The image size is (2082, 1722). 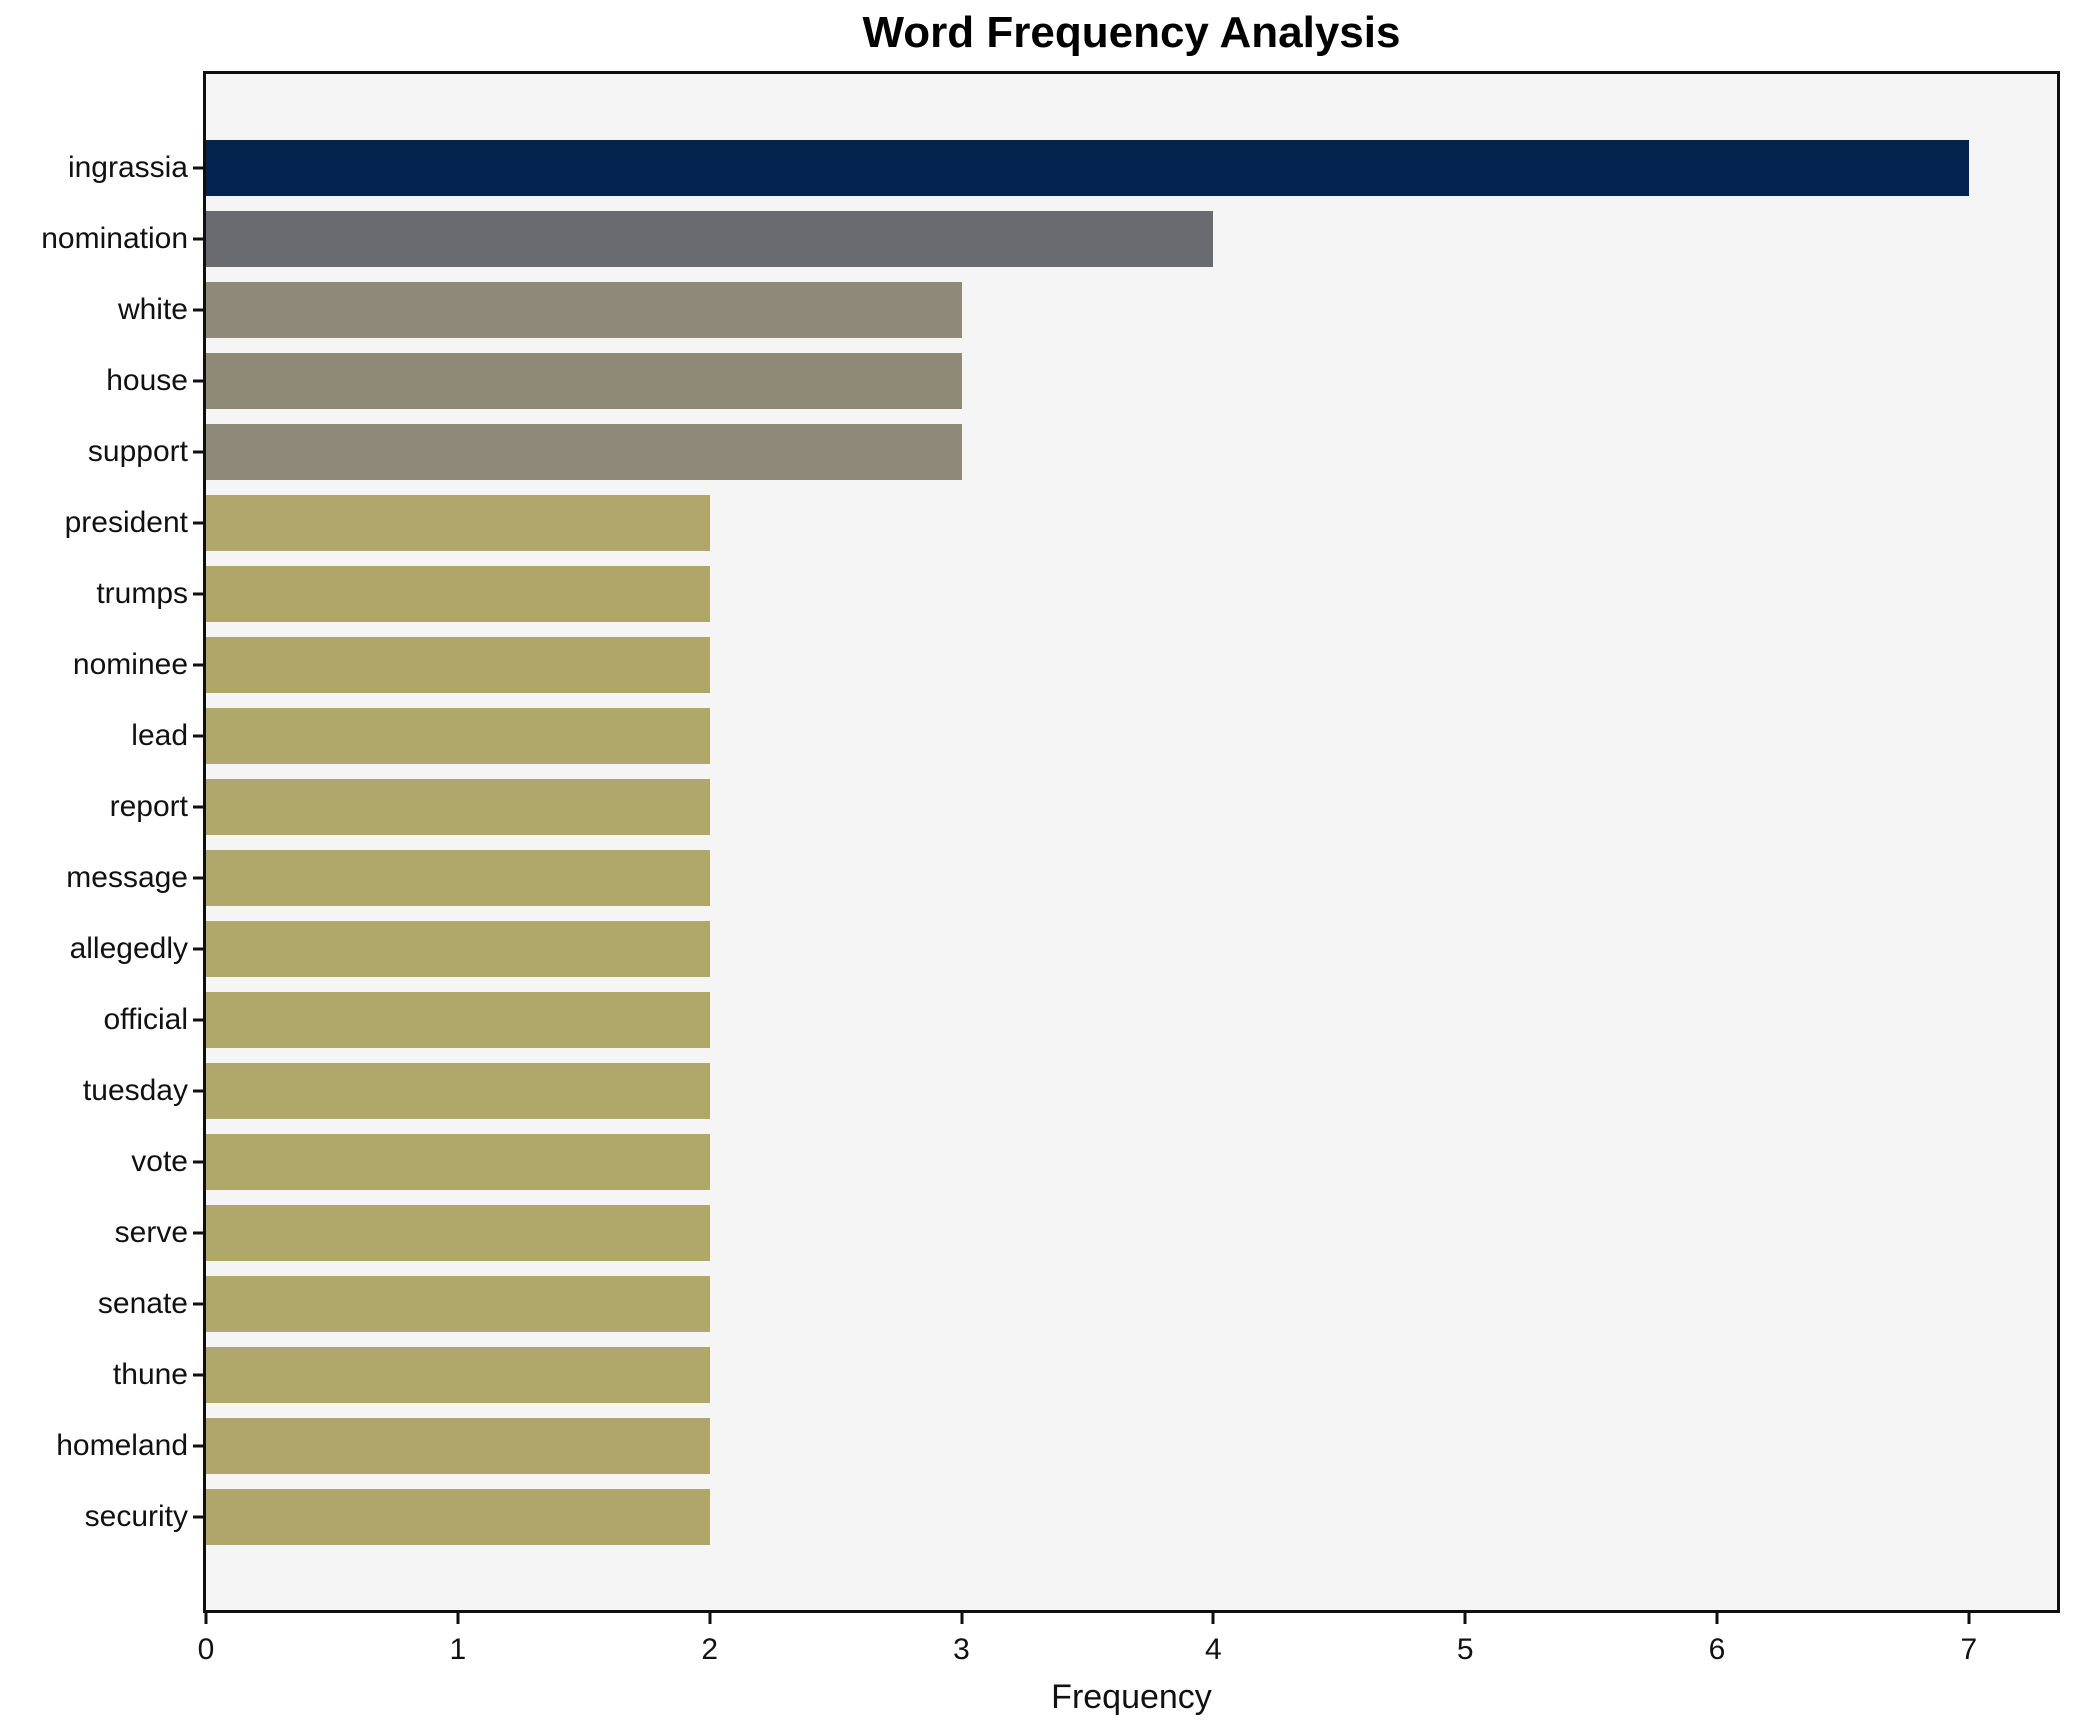 I want to click on bar-row: report, so click(x=1083, y=806).